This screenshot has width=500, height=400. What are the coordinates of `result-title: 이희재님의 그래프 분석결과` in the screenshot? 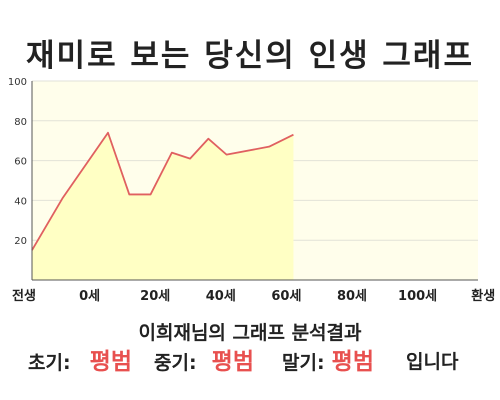 It's located at (250, 333).